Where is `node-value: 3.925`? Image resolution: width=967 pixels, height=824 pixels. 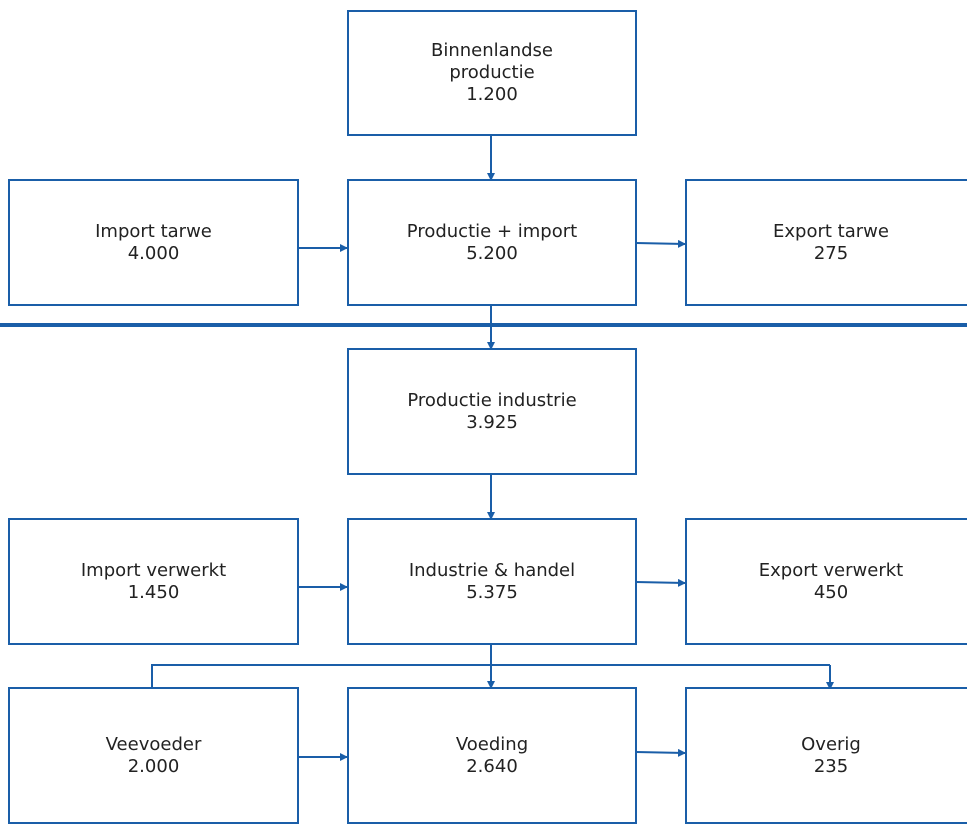 node-value: 3.925 is located at coordinates (492, 422).